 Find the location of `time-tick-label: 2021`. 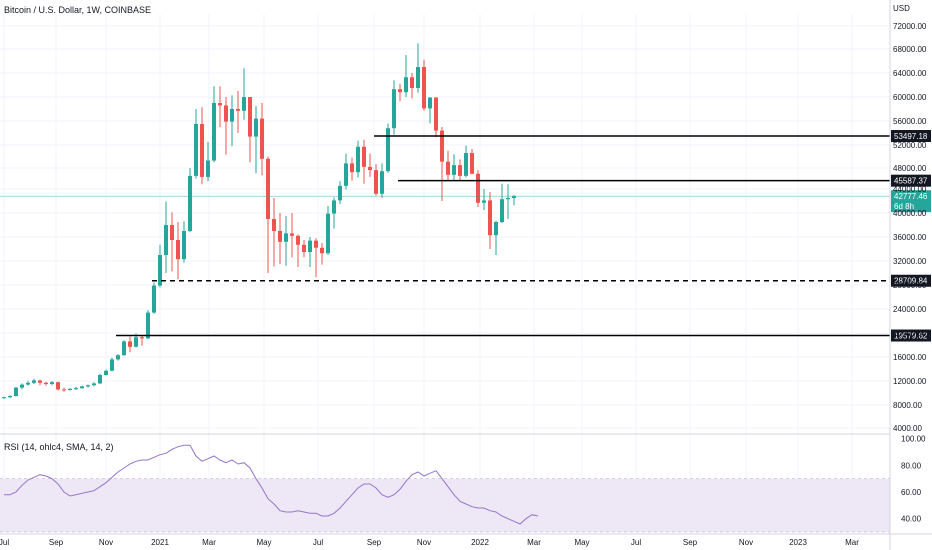

time-tick-label: 2021 is located at coordinates (160, 542).